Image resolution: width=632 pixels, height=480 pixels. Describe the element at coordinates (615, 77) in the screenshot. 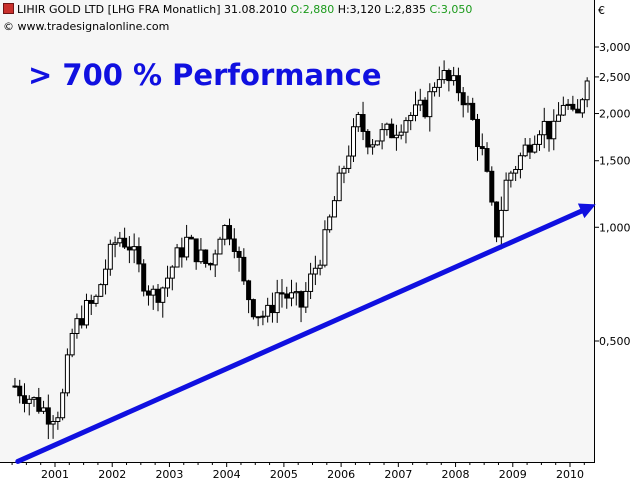

I see `y-tick-label: 2,500` at that location.